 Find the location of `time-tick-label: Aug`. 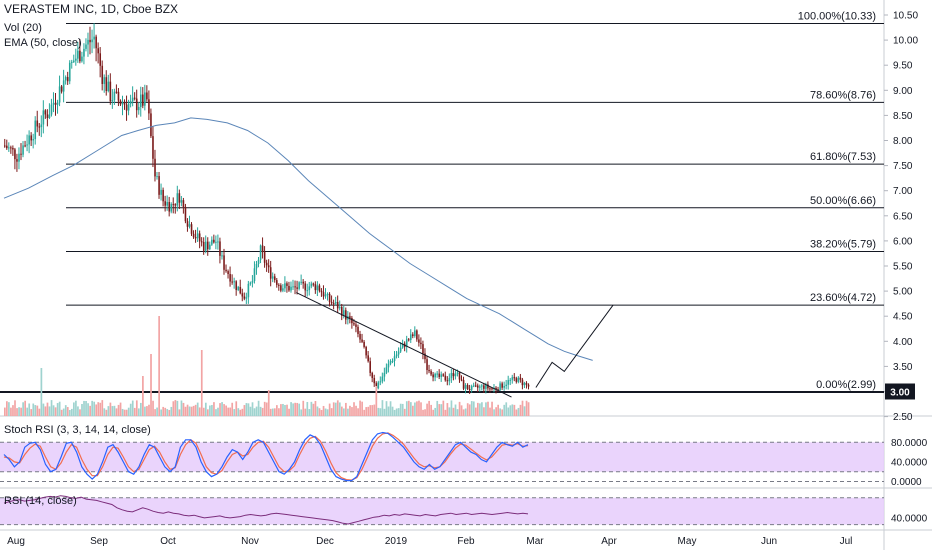

time-tick-label: Aug is located at coordinates (16, 541).